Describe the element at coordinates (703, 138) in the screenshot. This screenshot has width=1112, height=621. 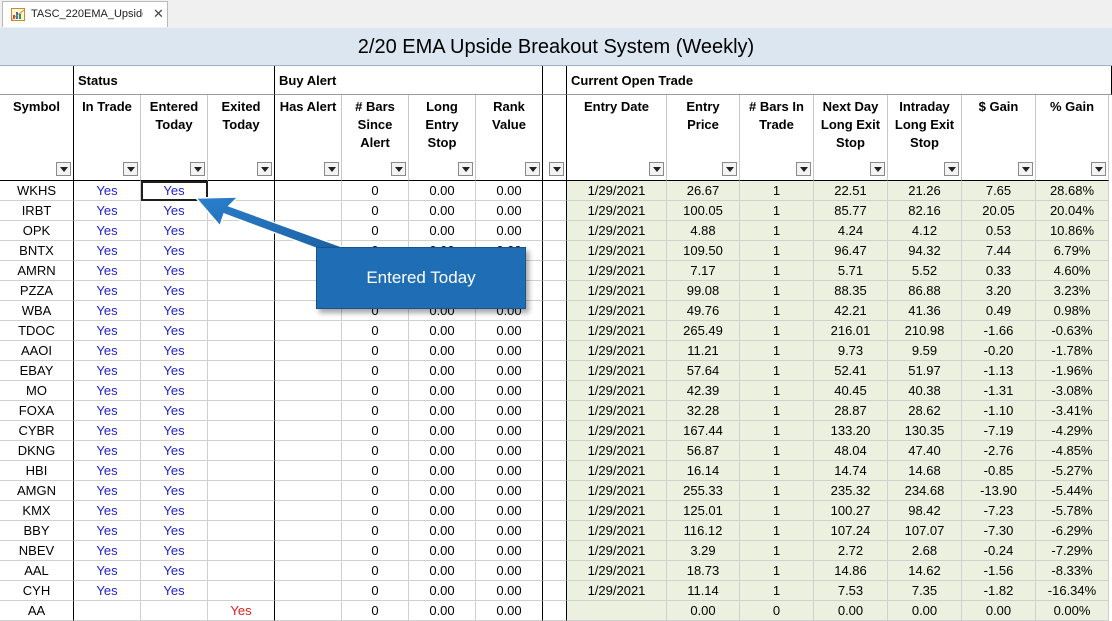
I see `column-header-entry-price: Entry Price` at that location.